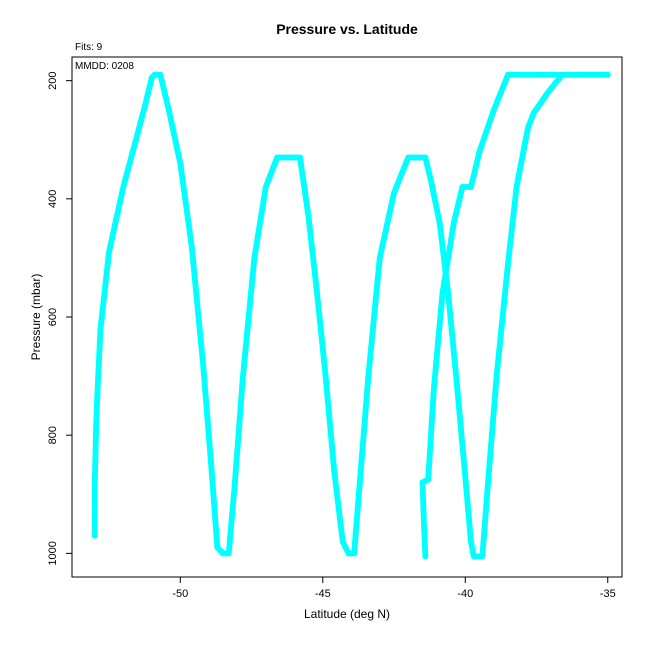 This screenshot has width=650, height=650. Describe the element at coordinates (180, 594) in the screenshot. I see `x-tick-label: -50` at that location.